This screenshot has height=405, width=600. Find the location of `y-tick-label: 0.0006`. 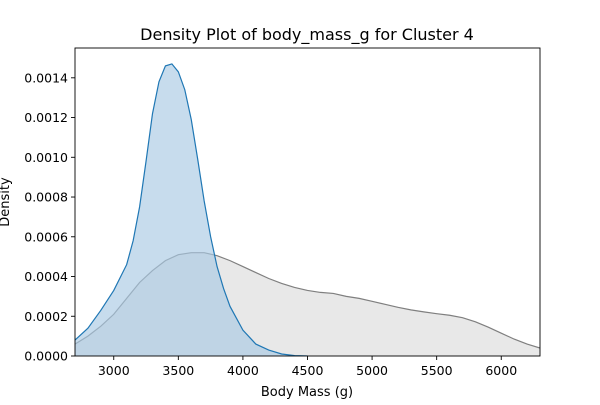

y-tick-label: 0.0006 is located at coordinates (46, 236).